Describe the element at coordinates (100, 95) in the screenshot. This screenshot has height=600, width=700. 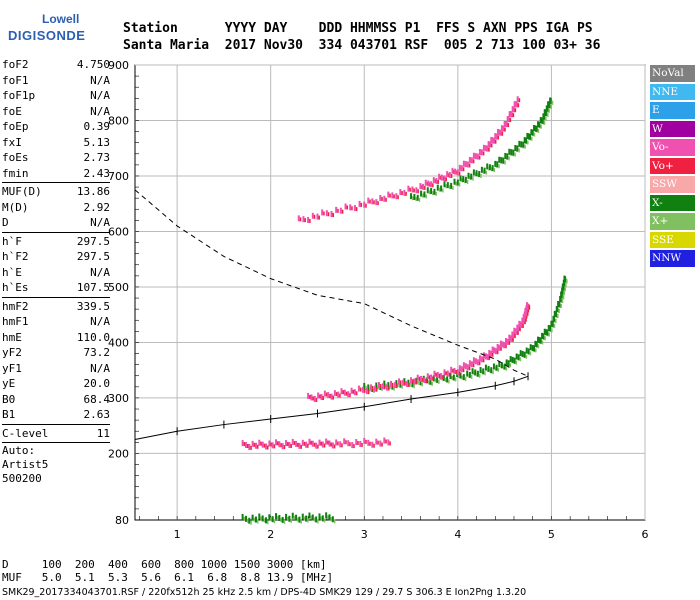
I see `param-value: N/A` at that location.